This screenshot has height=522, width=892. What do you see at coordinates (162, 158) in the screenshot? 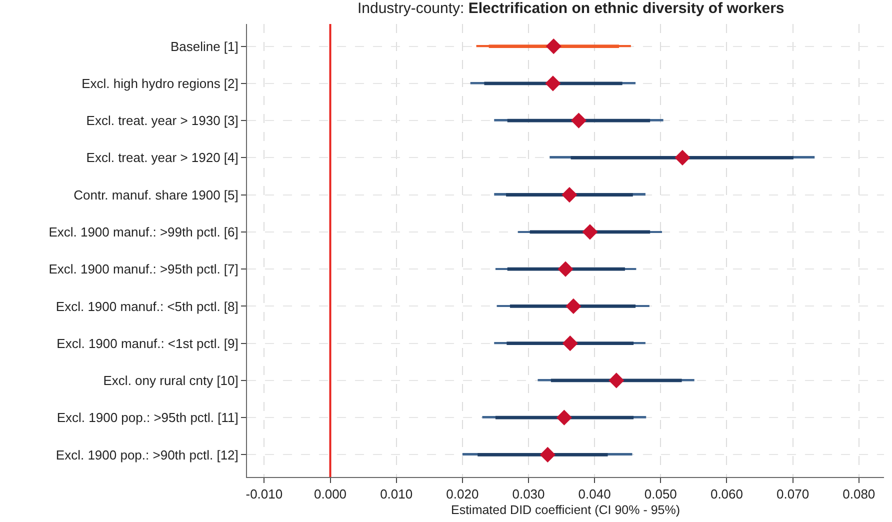
I see `y-tick-label: Excl. treat. year > 1920 [4]` at bounding box center [162, 158].